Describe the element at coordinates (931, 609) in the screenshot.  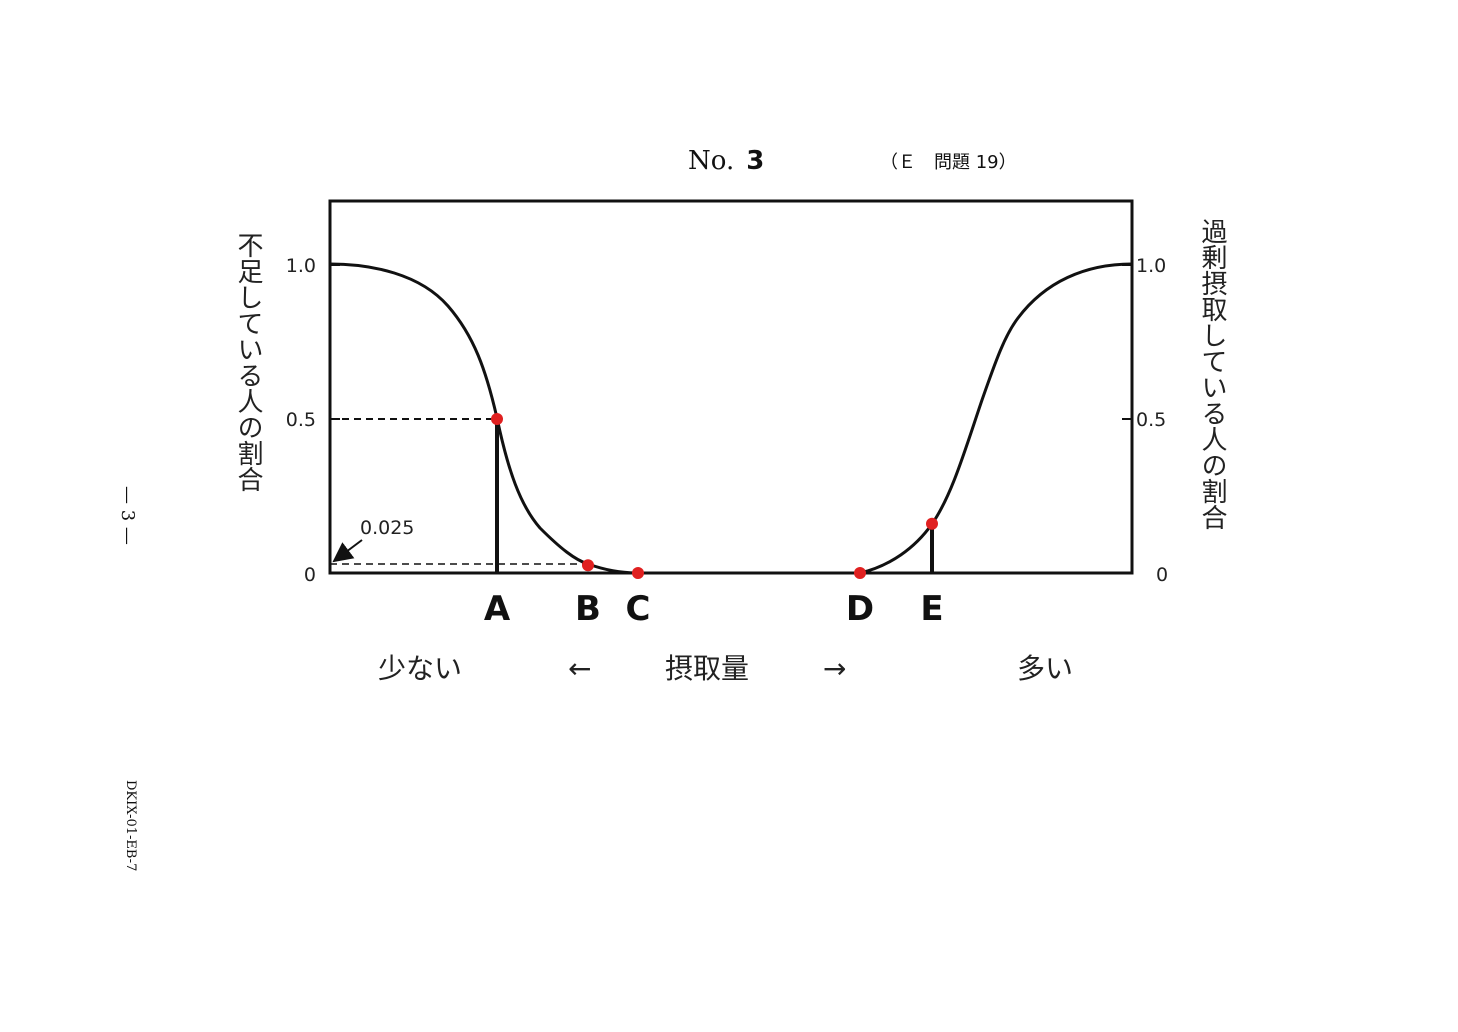
I see `point-label-e: E` at that location.